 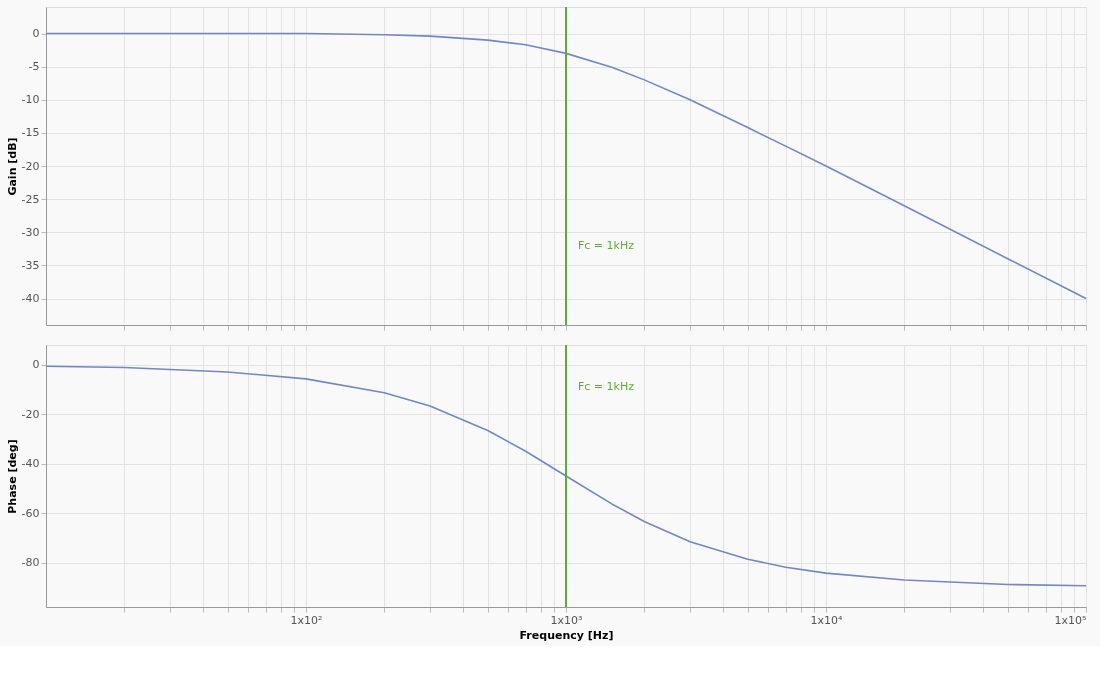 What do you see at coordinates (30, 199) in the screenshot?
I see `y-tick-label: -25` at bounding box center [30, 199].